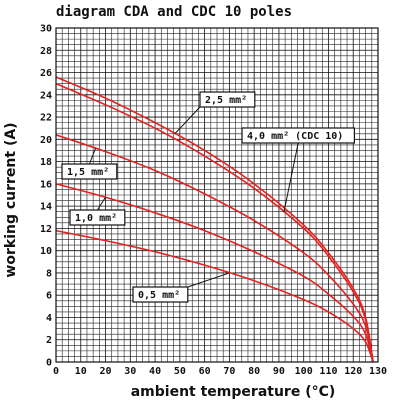 The image size is (400, 400). What do you see at coordinates (279, 371) in the screenshot?
I see `x-tick-label: 90` at bounding box center [279, 371].